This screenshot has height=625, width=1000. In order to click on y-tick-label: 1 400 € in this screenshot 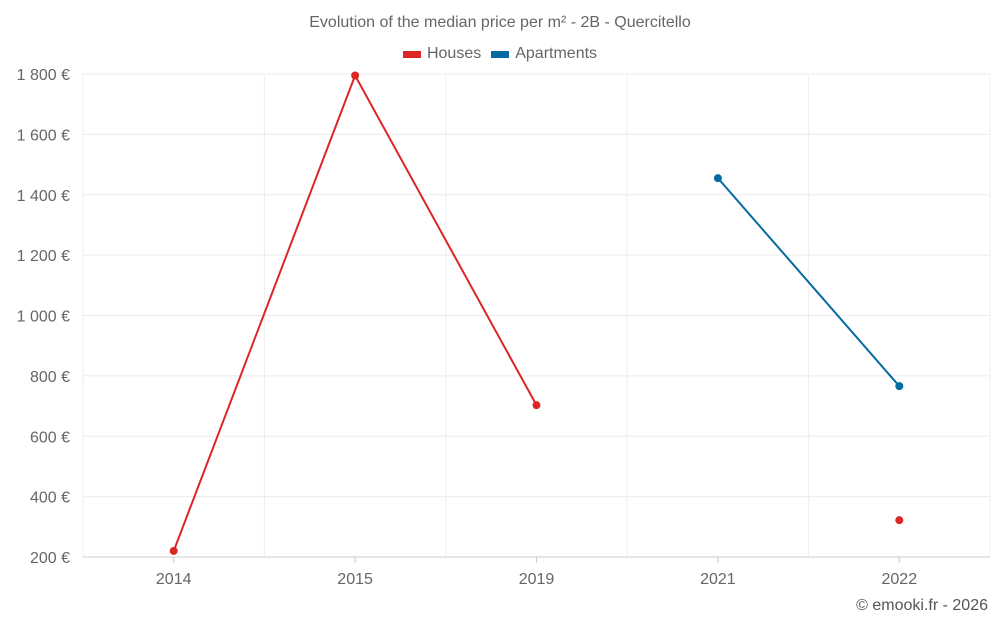, I will do `click(43, 196)`.